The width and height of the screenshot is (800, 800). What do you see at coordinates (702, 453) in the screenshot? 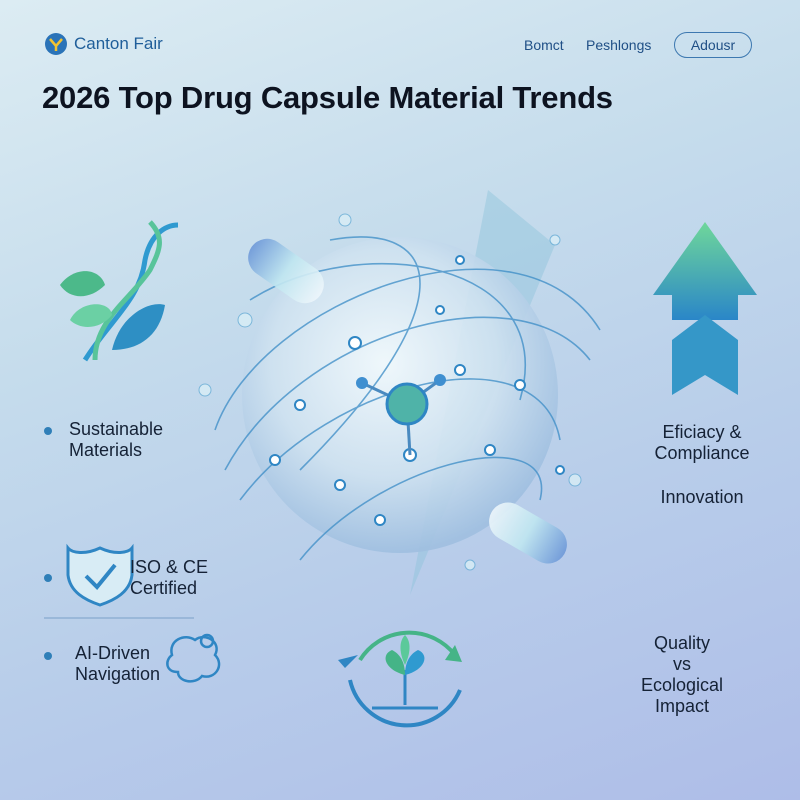
I see `feature-line: Compliance` at bounding box center [702, 453].